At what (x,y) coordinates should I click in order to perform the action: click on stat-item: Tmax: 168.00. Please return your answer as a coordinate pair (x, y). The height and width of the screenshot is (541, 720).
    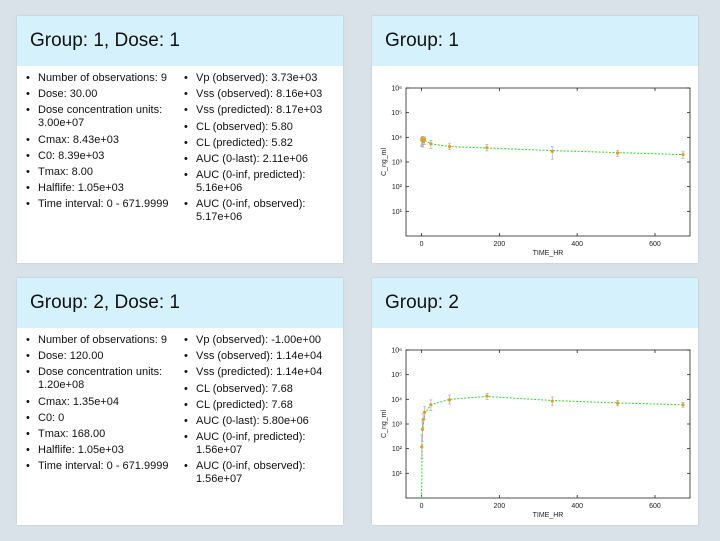
    Looking at the image, I should click on (104, 434).